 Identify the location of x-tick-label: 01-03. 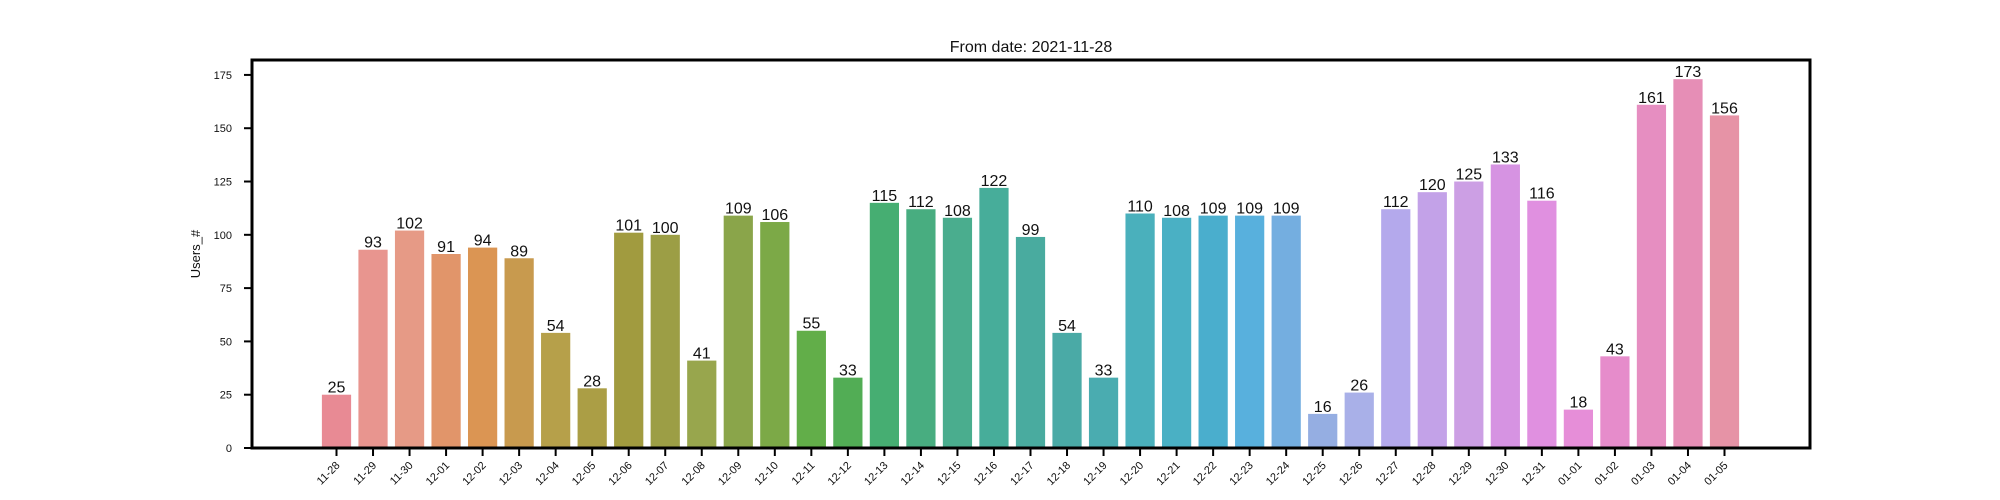
(1643, 474).